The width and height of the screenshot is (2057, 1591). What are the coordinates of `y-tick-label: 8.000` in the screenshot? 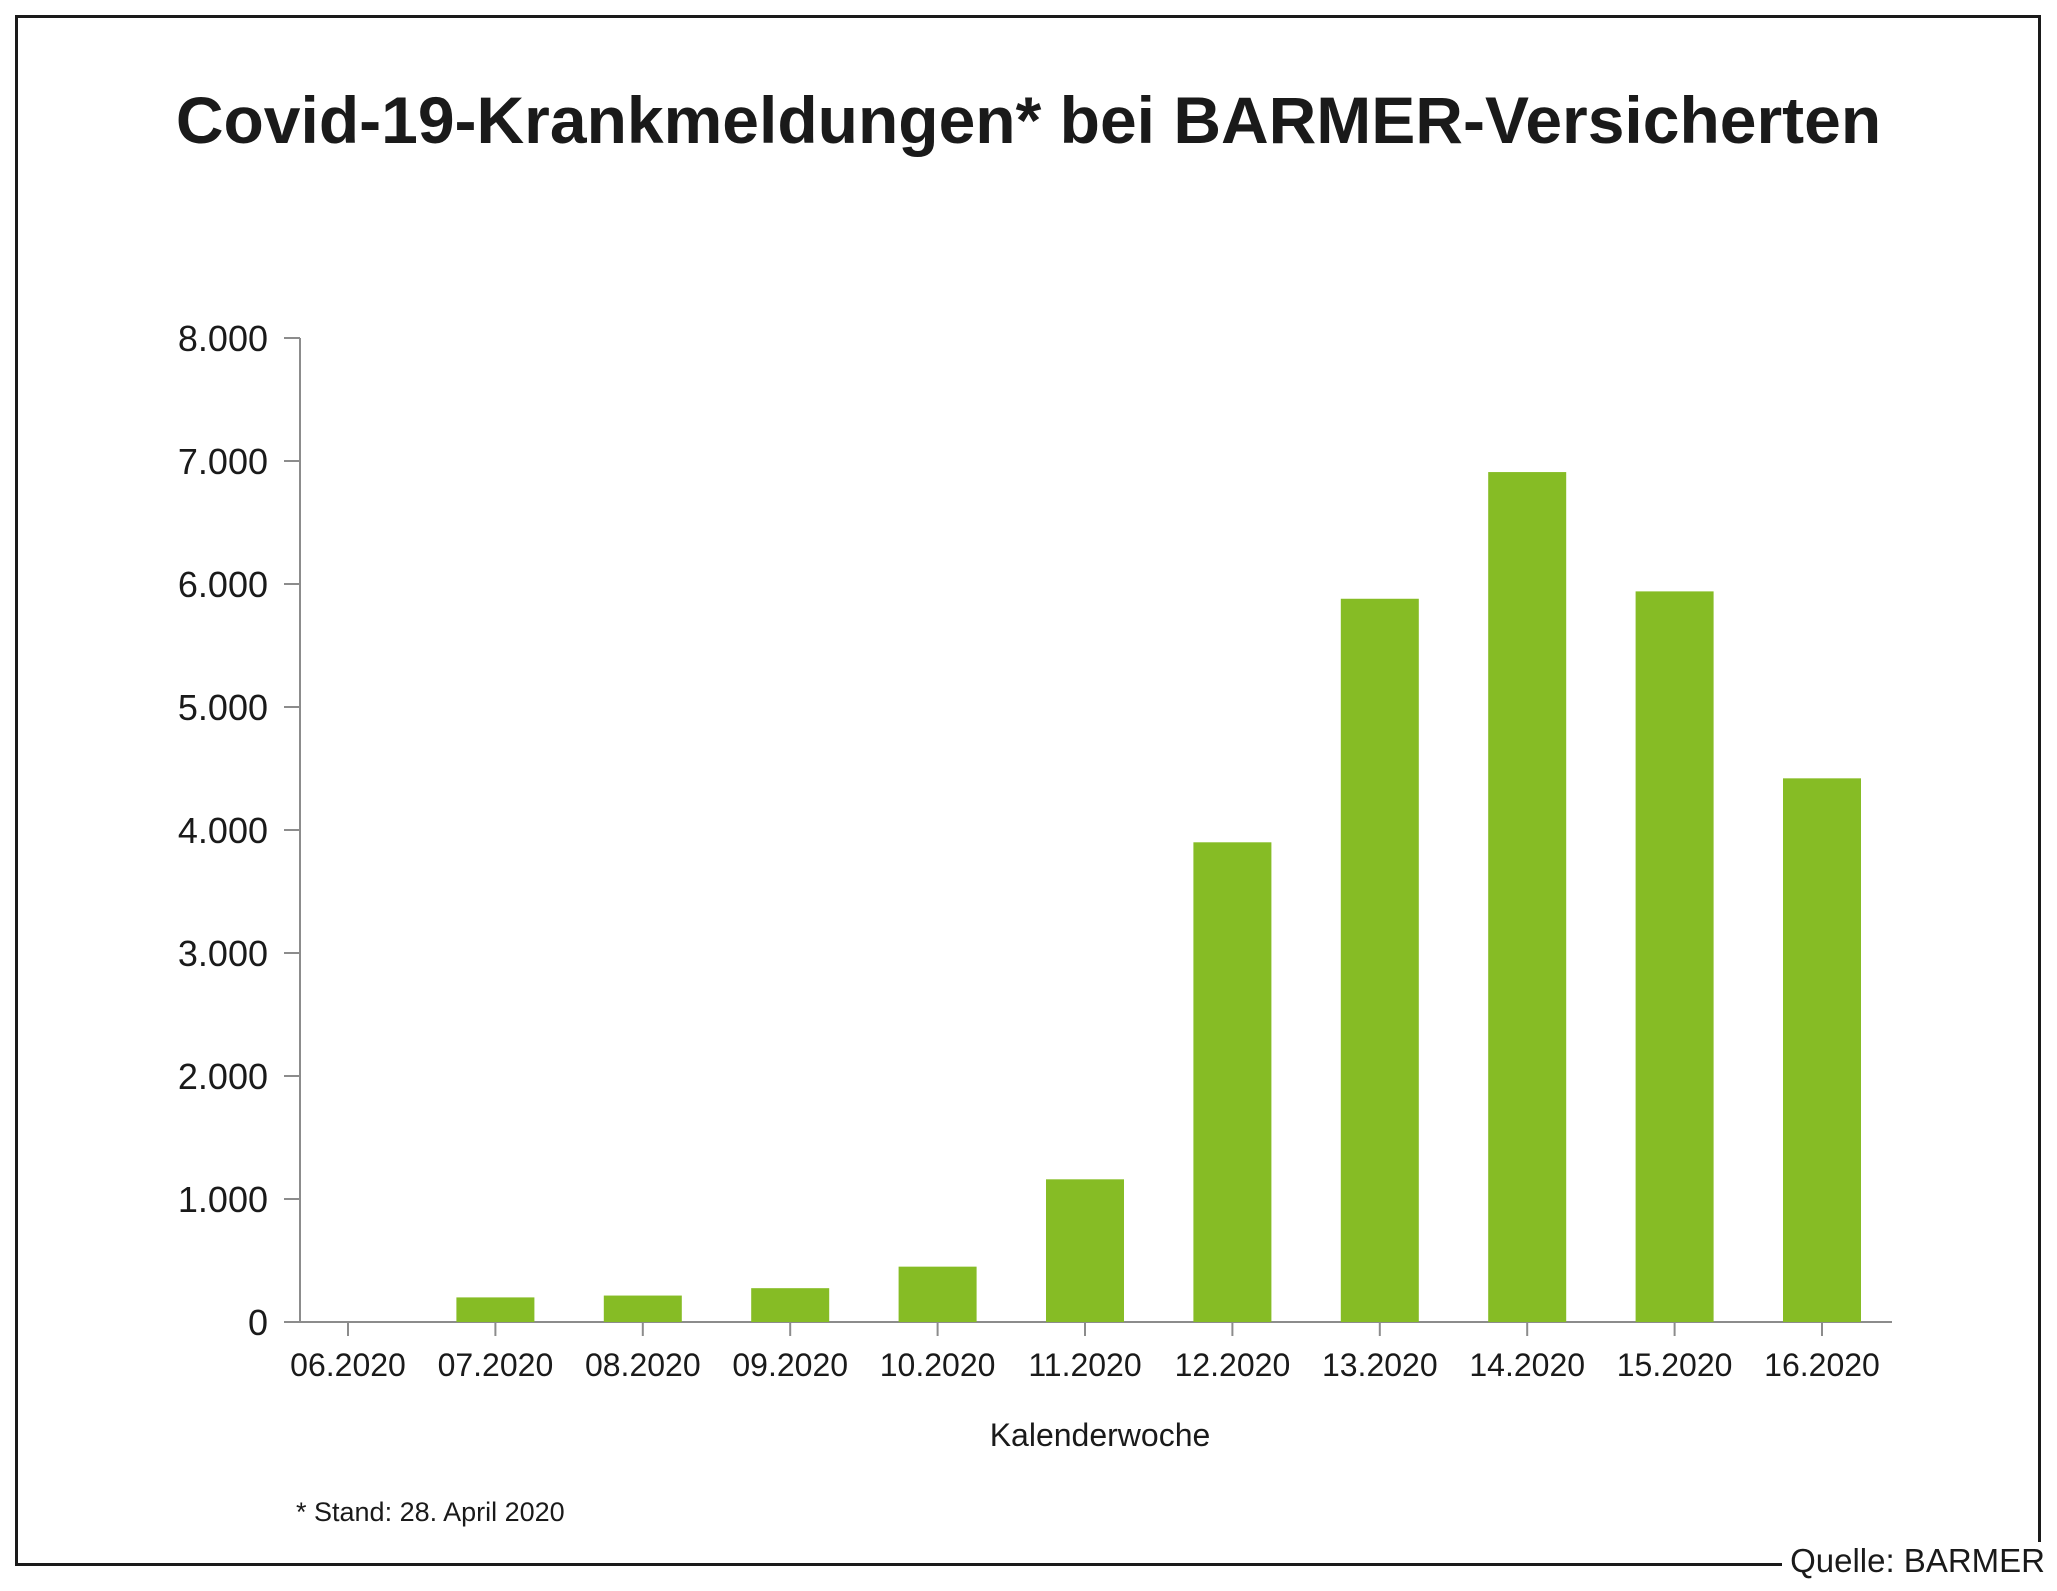 It's located at (223, 338).